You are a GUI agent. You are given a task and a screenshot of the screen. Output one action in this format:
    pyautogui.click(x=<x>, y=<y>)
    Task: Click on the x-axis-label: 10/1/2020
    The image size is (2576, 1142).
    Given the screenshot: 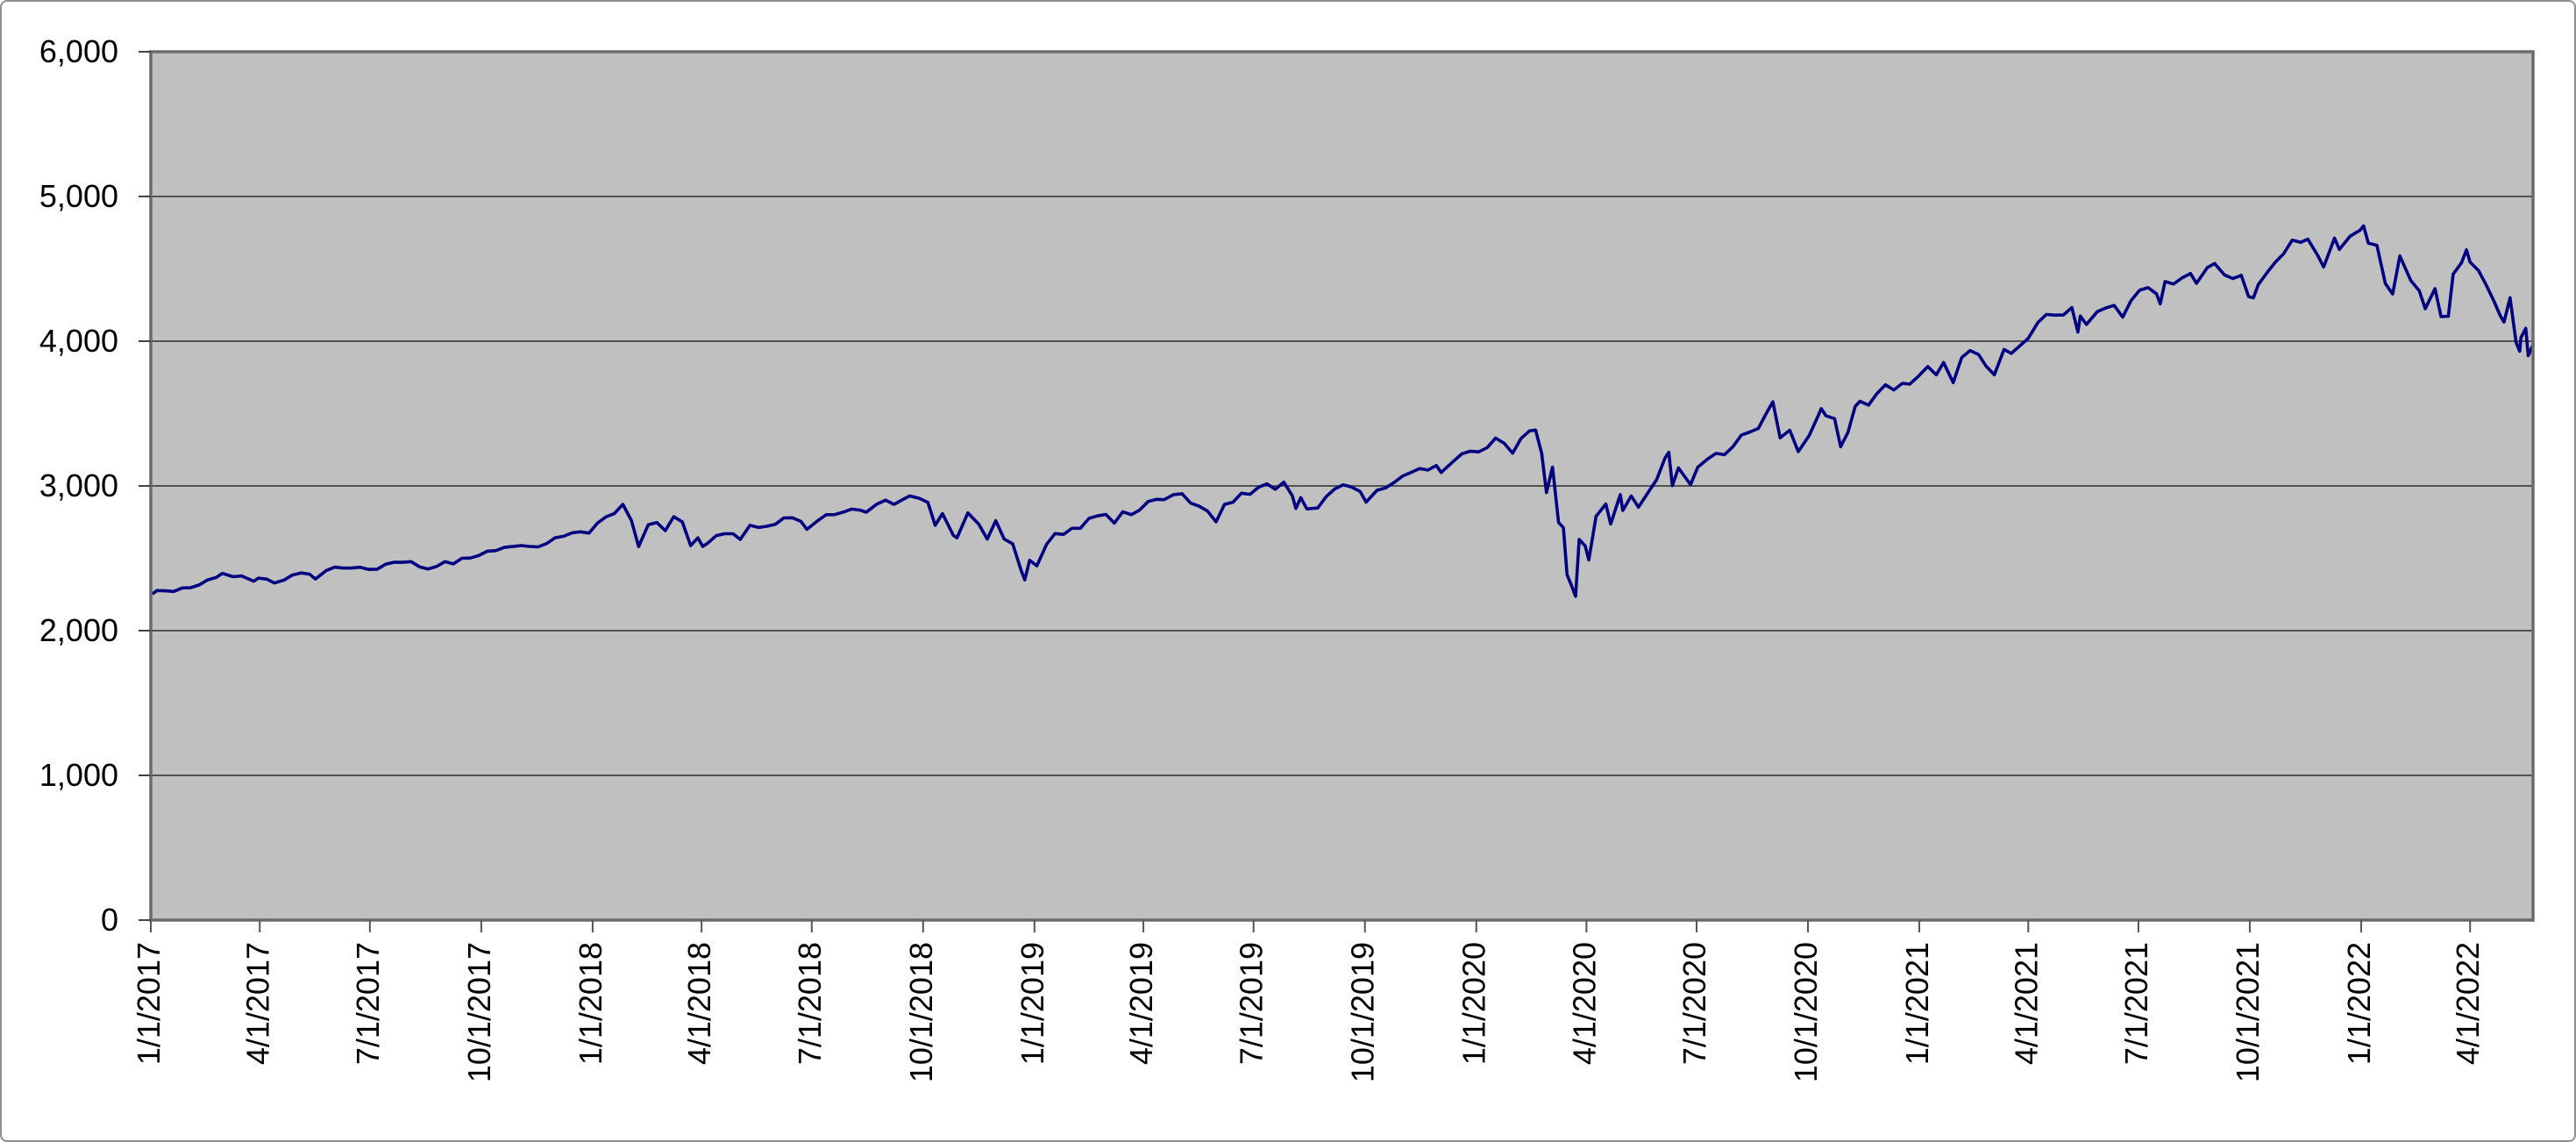 What is the action you would take?
    pyautogui.click(x=1806, y=1012)
    